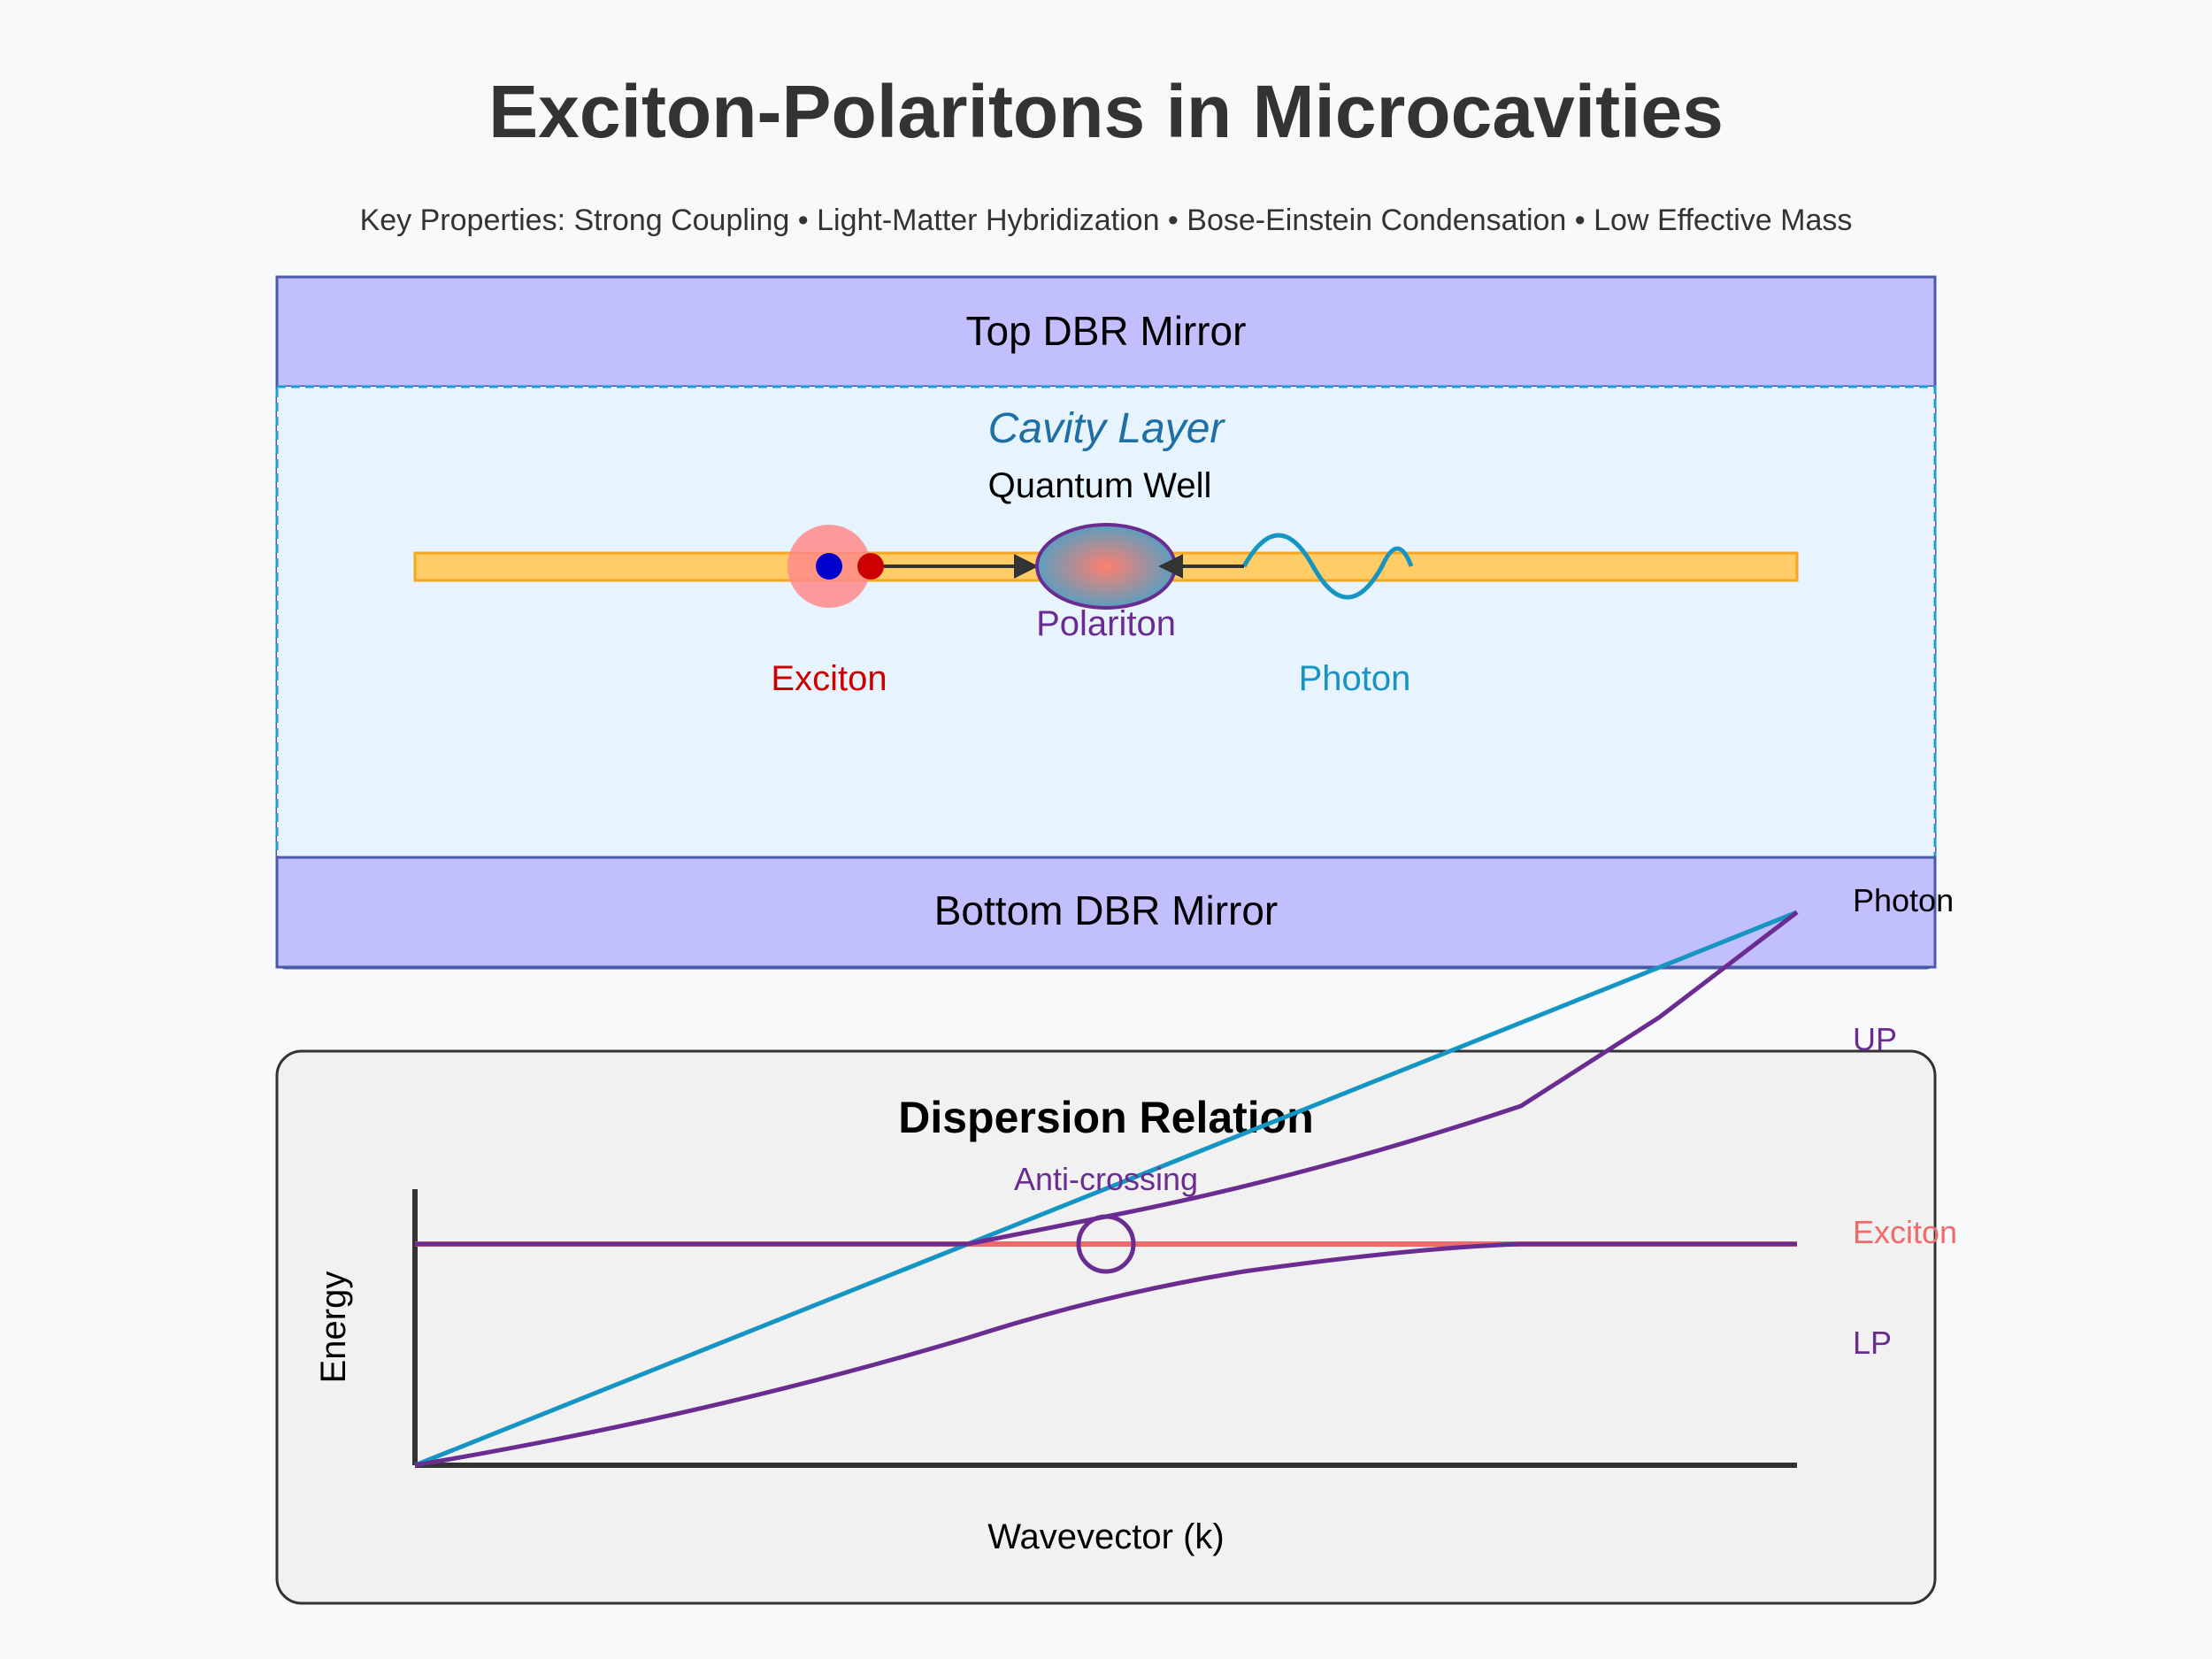 The width and height of the screenshot is (2212, 1659). Describe the element at coordinates (871, 567) in the screenshot. I see `hole-dot` at that location.